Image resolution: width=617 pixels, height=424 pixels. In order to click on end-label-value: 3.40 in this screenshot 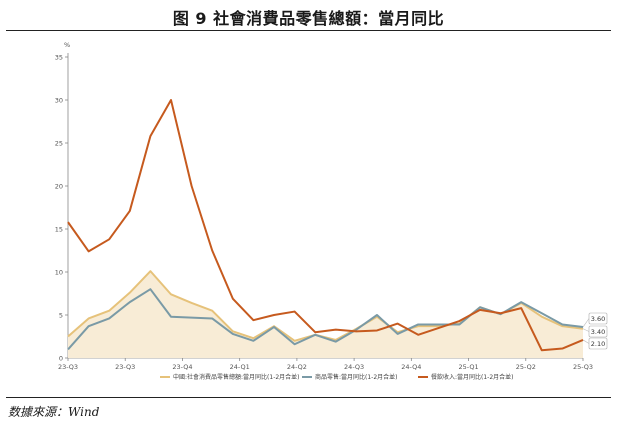, I will do `click(598, 332)`.